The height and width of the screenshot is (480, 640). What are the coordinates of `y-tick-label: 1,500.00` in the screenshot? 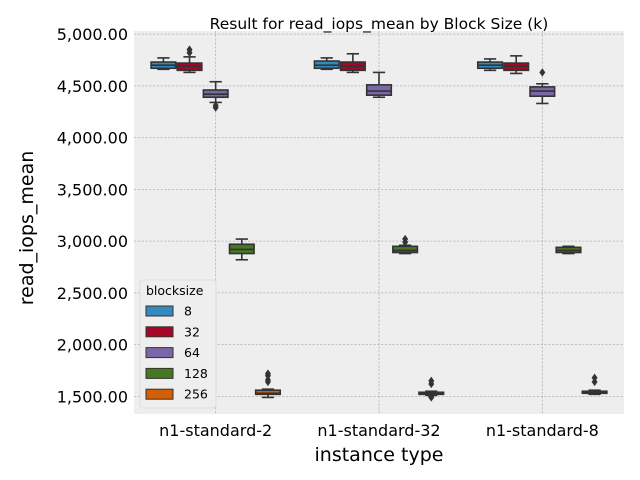 It's located at (92, 396).